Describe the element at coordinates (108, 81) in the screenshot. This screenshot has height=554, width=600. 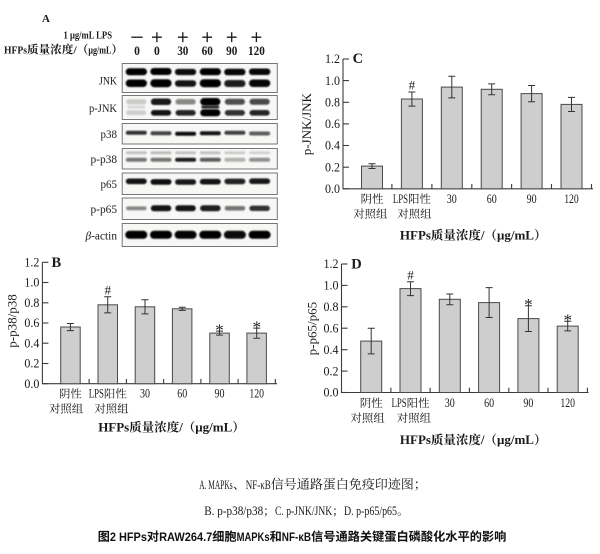
I see `svg-text: JNK` at that location.